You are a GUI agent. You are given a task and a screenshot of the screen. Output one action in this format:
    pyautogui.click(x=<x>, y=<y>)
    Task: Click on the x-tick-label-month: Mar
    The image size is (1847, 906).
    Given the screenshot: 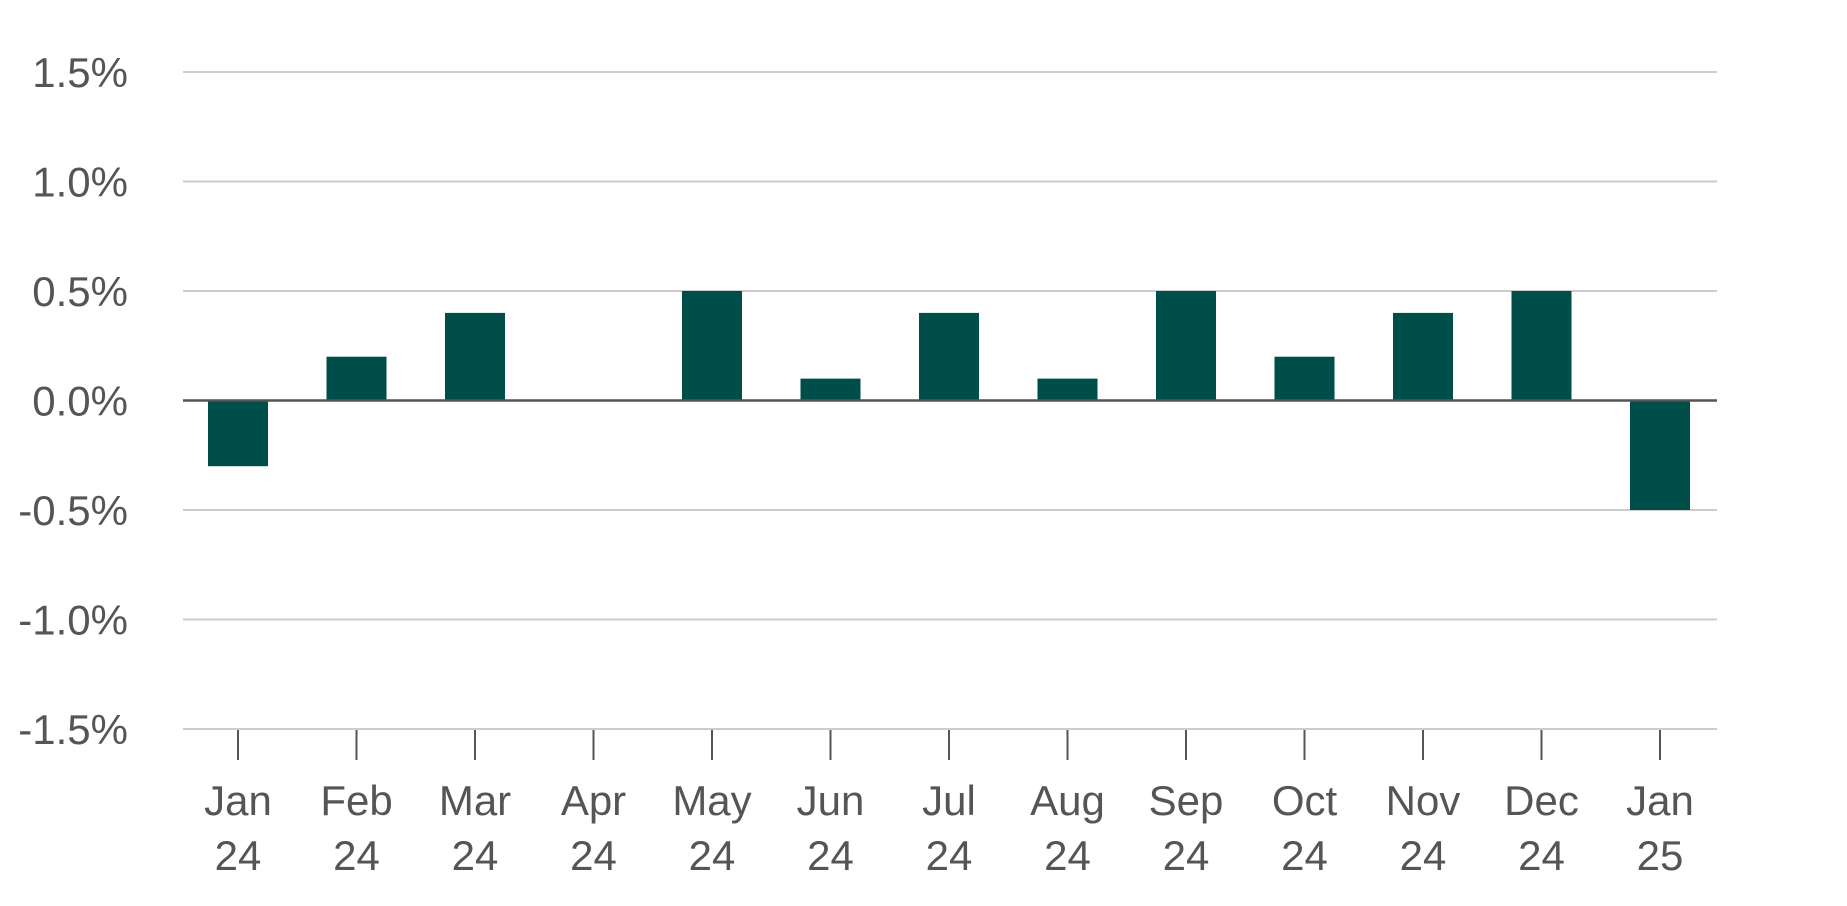 What is the action you would take?
    pyautogui.click(x=475, y=800)
    